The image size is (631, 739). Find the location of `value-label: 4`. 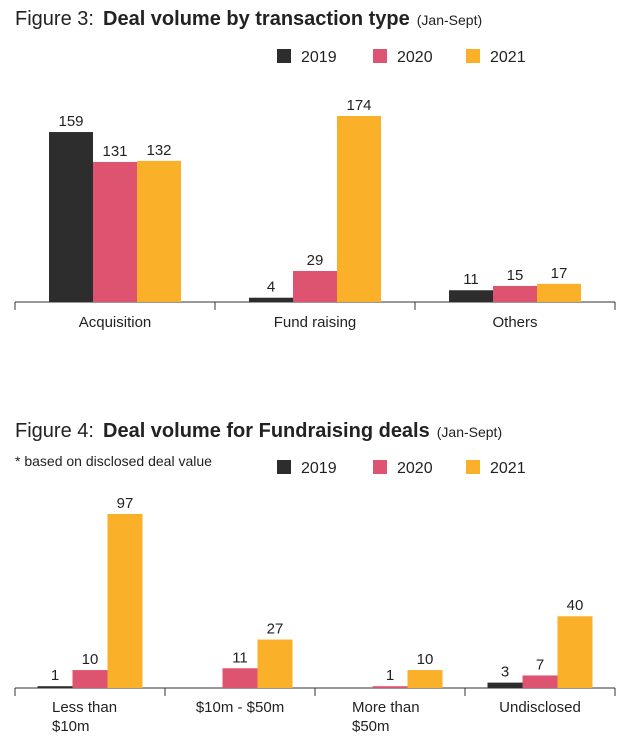

value-label: 4 is located at coordinates (271, 287).